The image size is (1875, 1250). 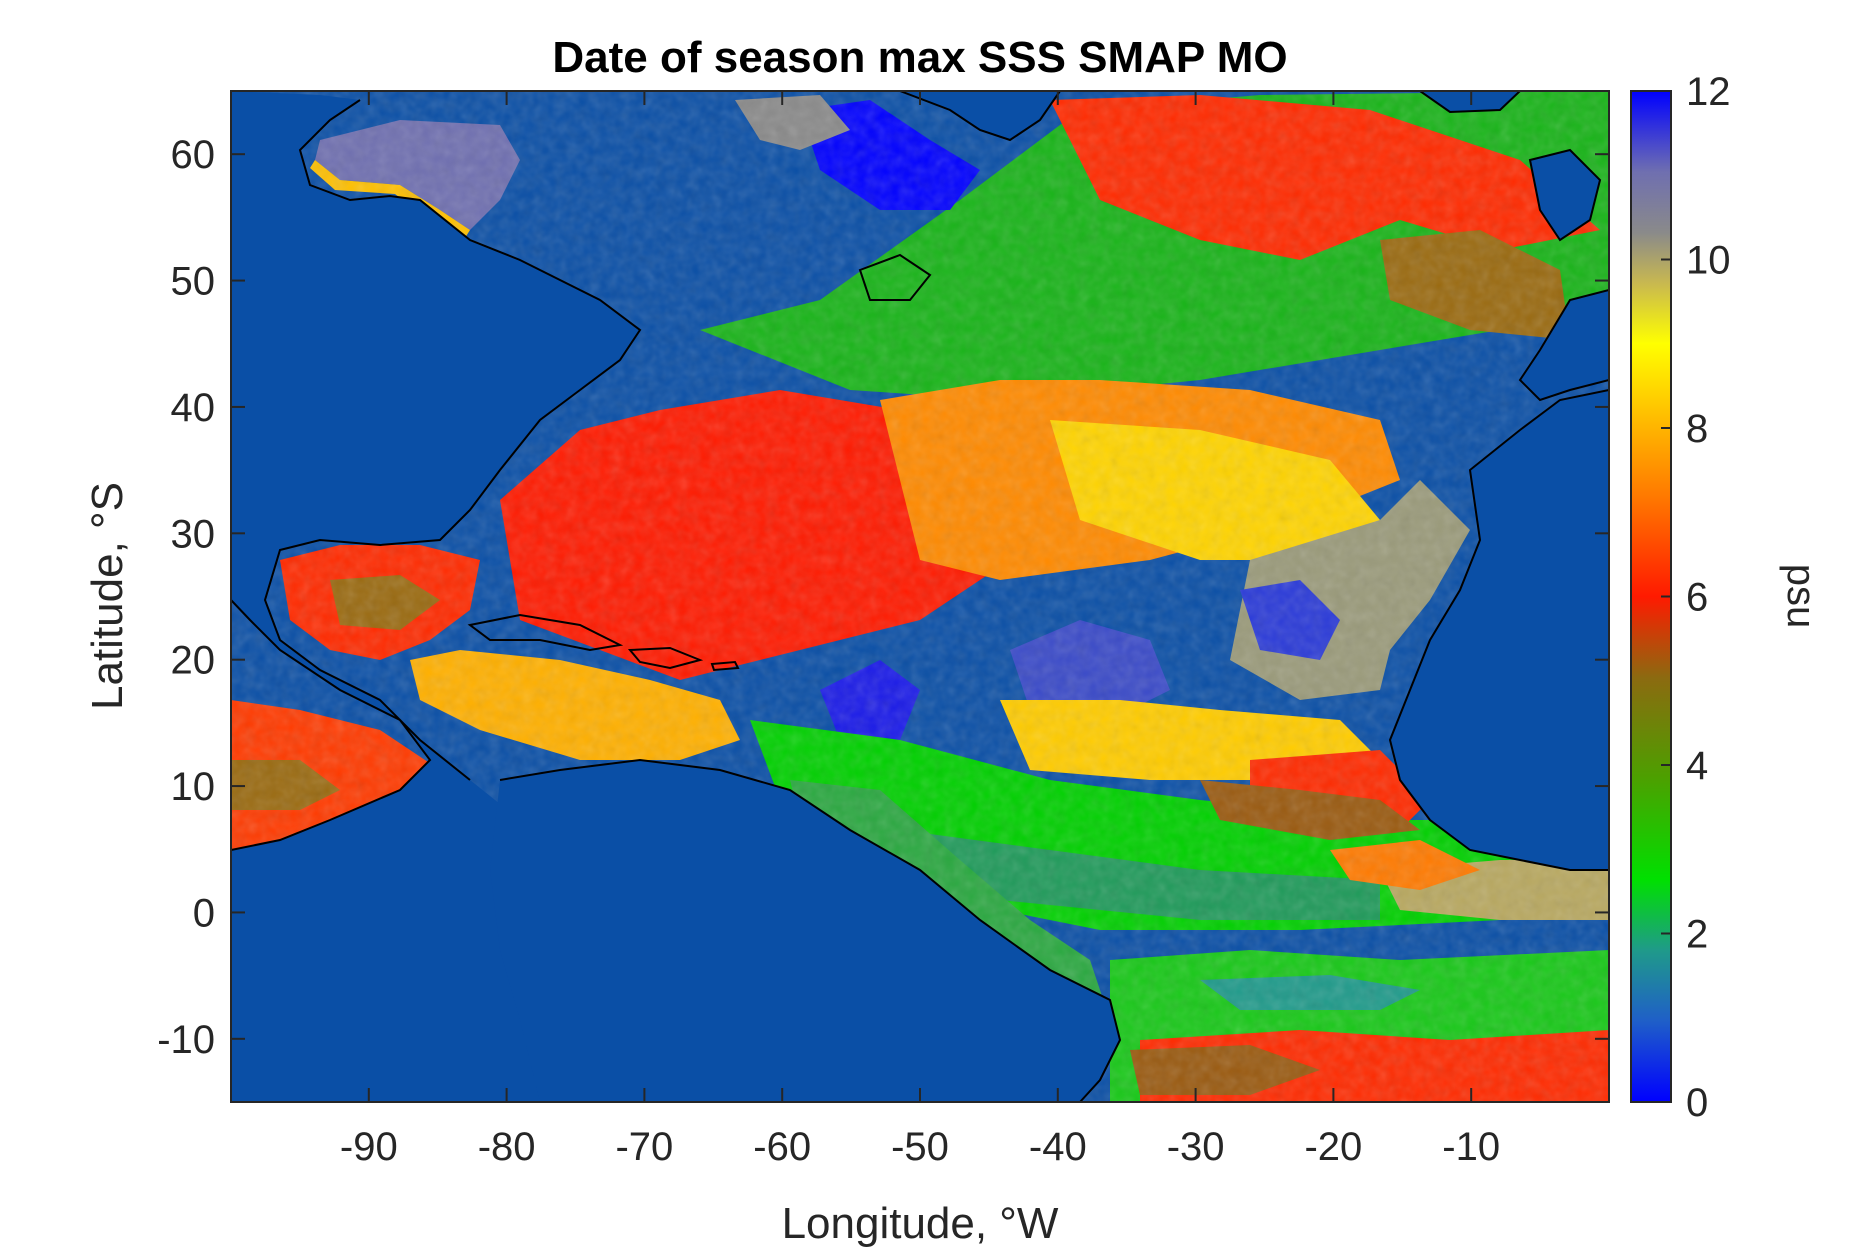 I want to click on colorbar-ticks: 0 2 4 6 8 10 12, so click(x=1696, y=597).